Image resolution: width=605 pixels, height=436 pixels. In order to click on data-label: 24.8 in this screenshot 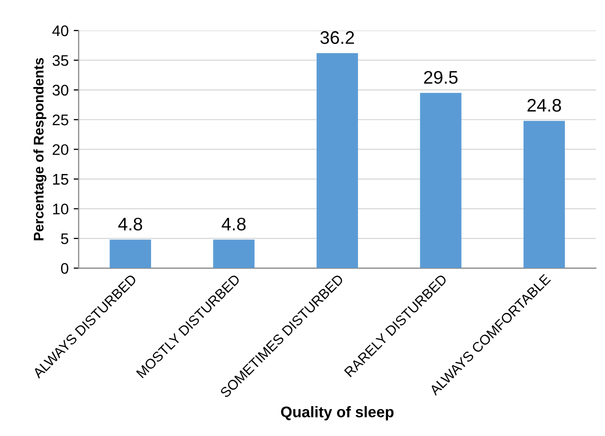, I will do `click(544, 105)`.